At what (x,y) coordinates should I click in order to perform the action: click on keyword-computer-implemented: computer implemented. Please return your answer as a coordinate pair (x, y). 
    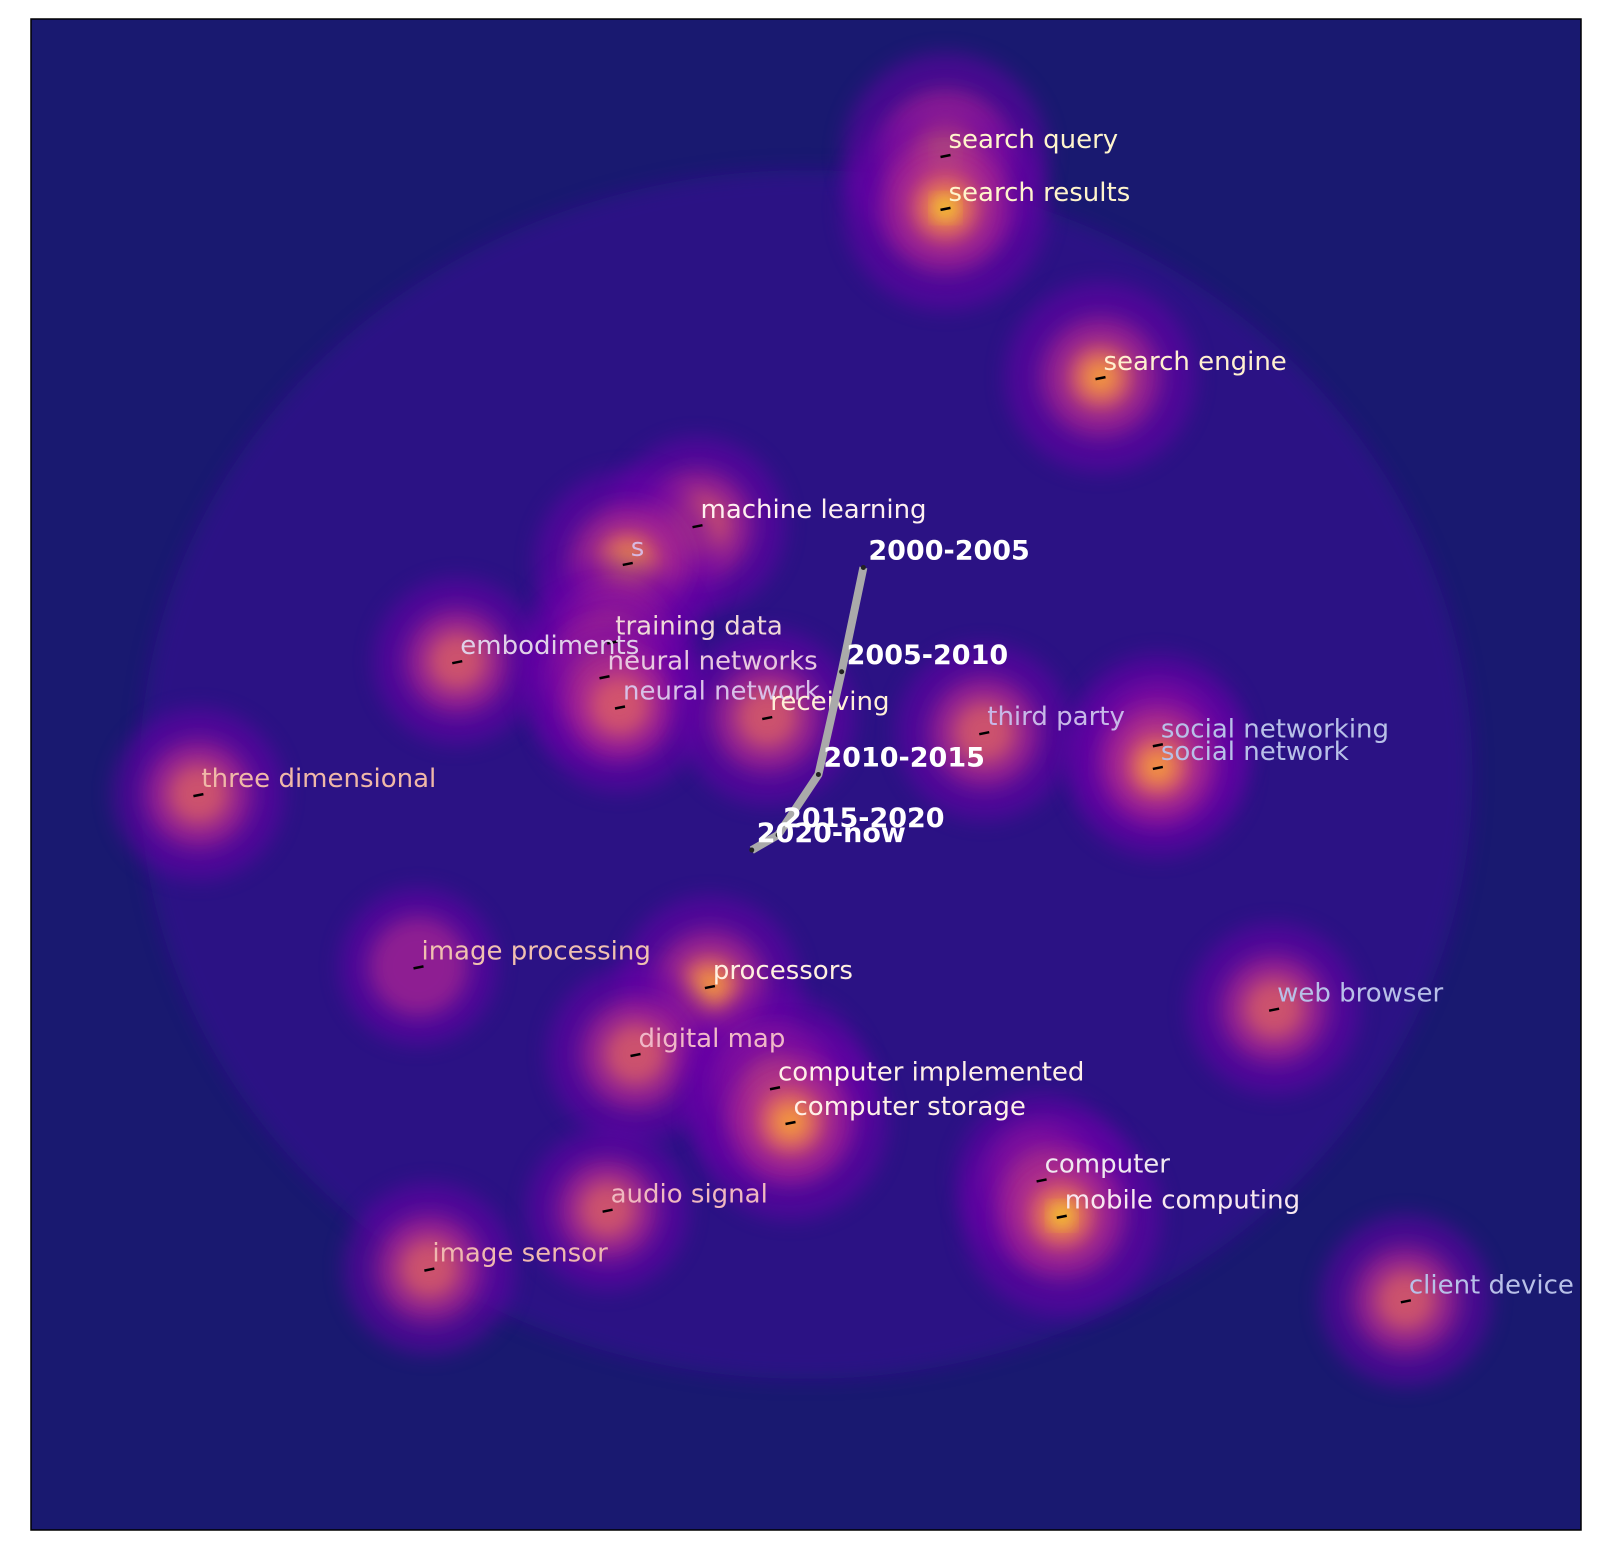
    Looking at the image, I should click on (926, 1074).